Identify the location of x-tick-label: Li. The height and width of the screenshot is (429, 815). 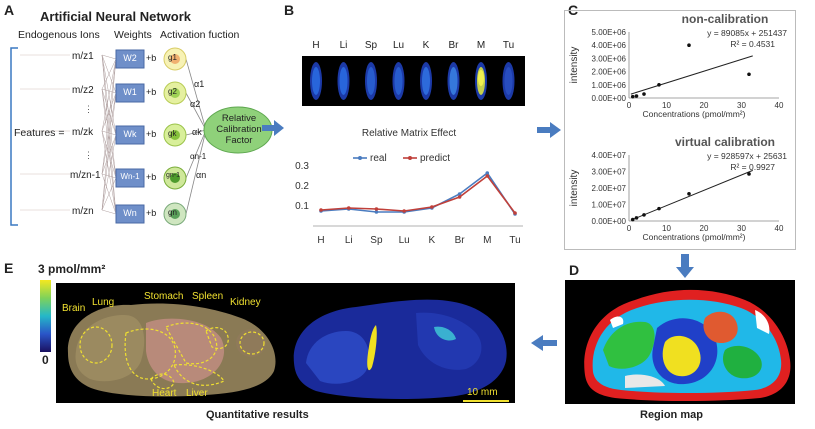
(349, 240).